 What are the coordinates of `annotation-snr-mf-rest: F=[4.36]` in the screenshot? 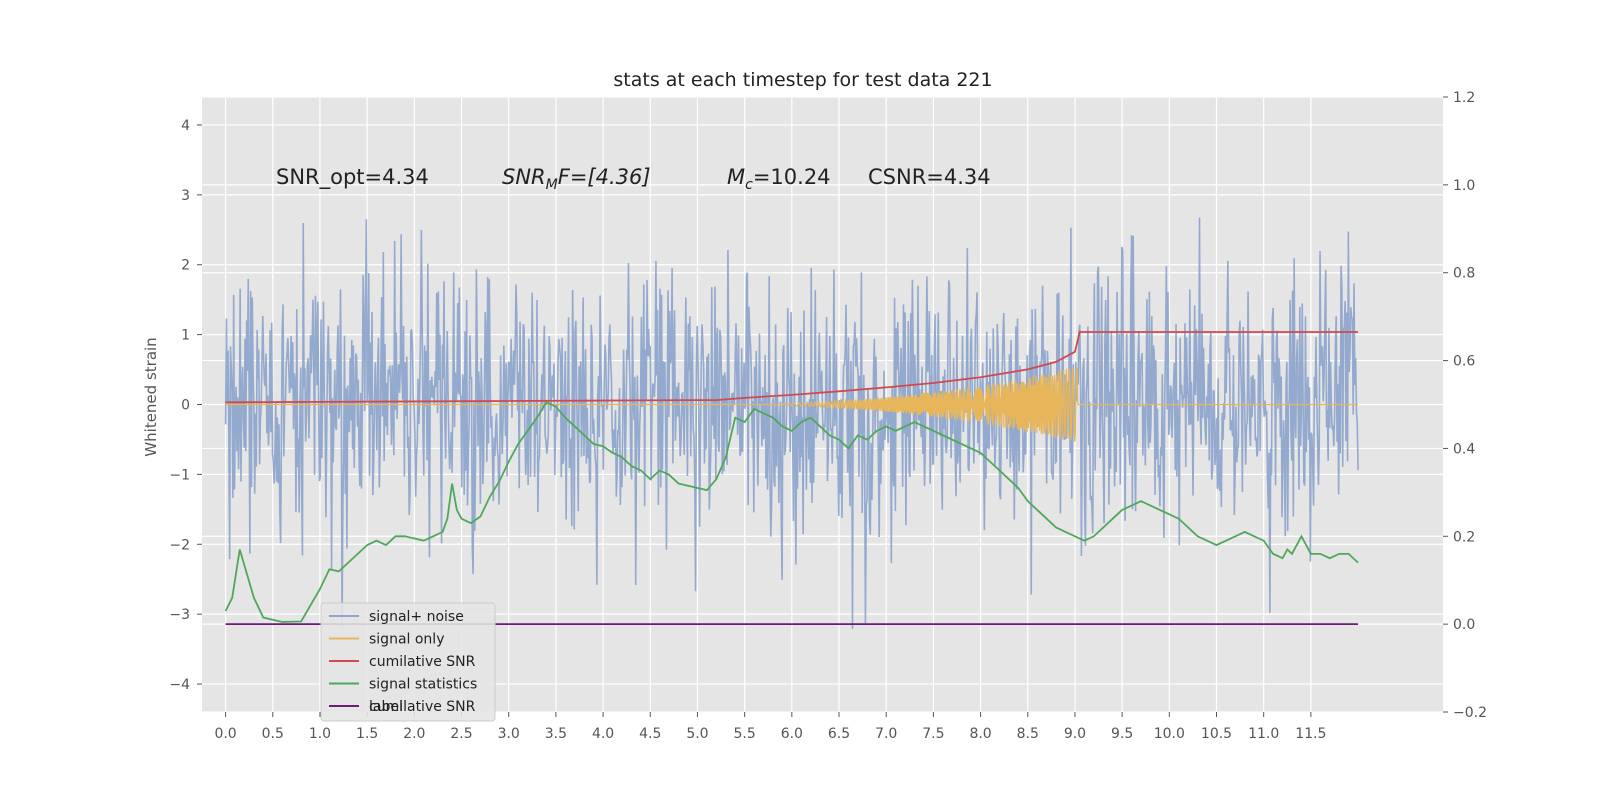 It's located at (604, 177).